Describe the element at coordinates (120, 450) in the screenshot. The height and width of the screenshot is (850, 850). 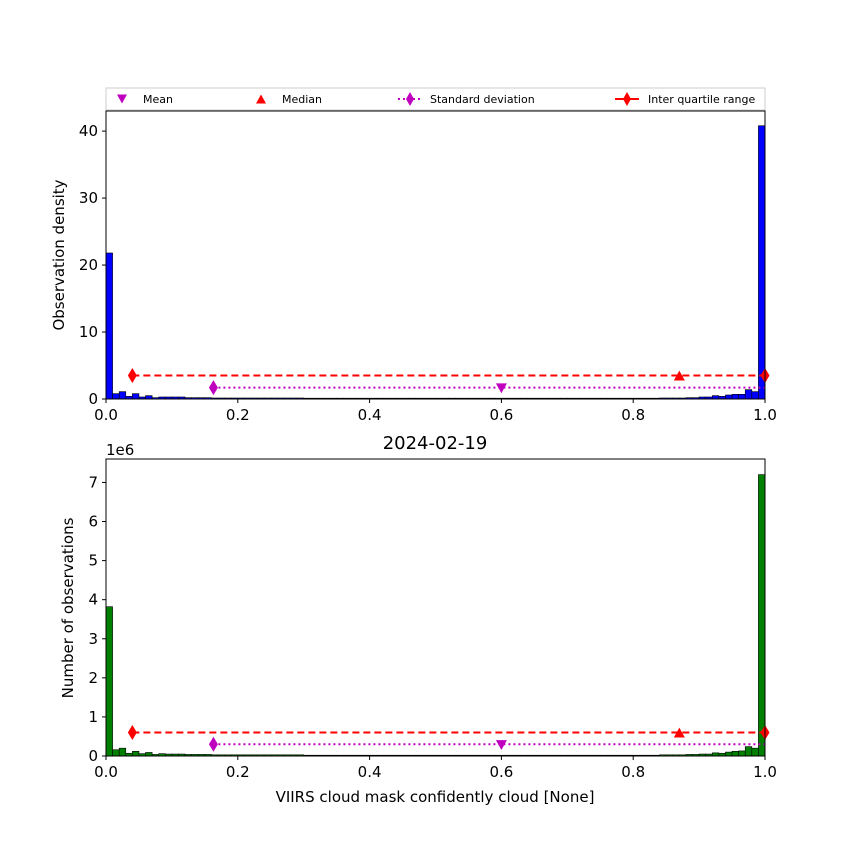
I see `bottom-y-scale-label: 1e6` at that location.